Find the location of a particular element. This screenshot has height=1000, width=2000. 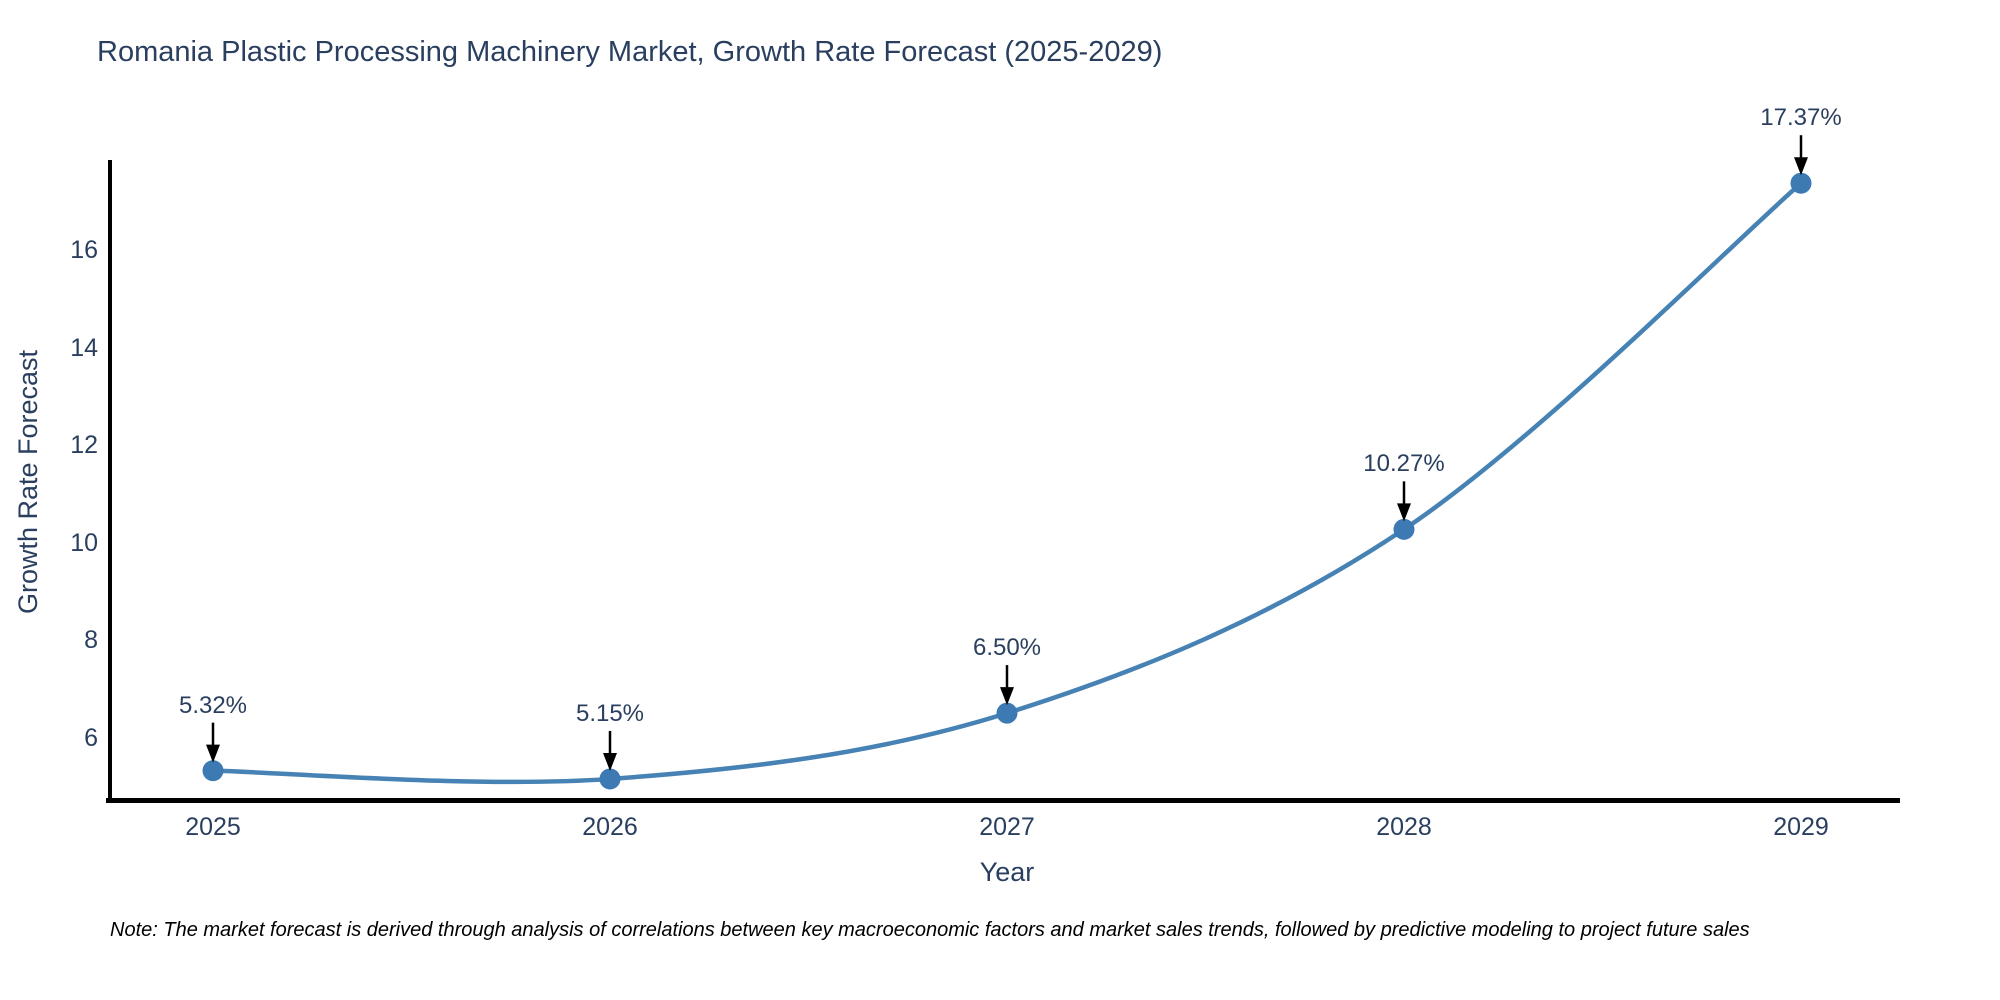

y-tick-label: 6 is located at coordinates (91, 737).